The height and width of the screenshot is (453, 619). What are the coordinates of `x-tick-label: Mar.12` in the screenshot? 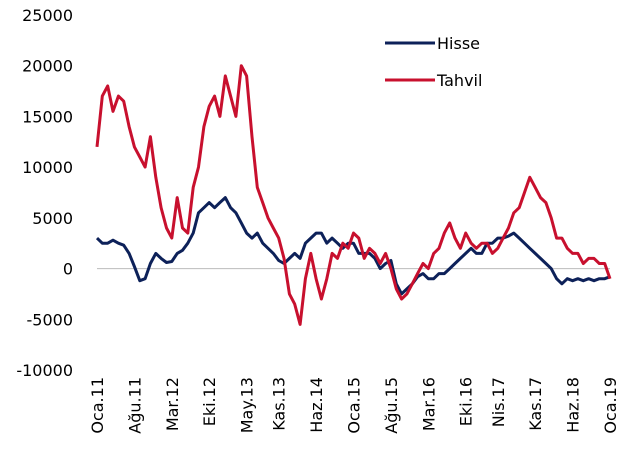 It's located at (172, 404).